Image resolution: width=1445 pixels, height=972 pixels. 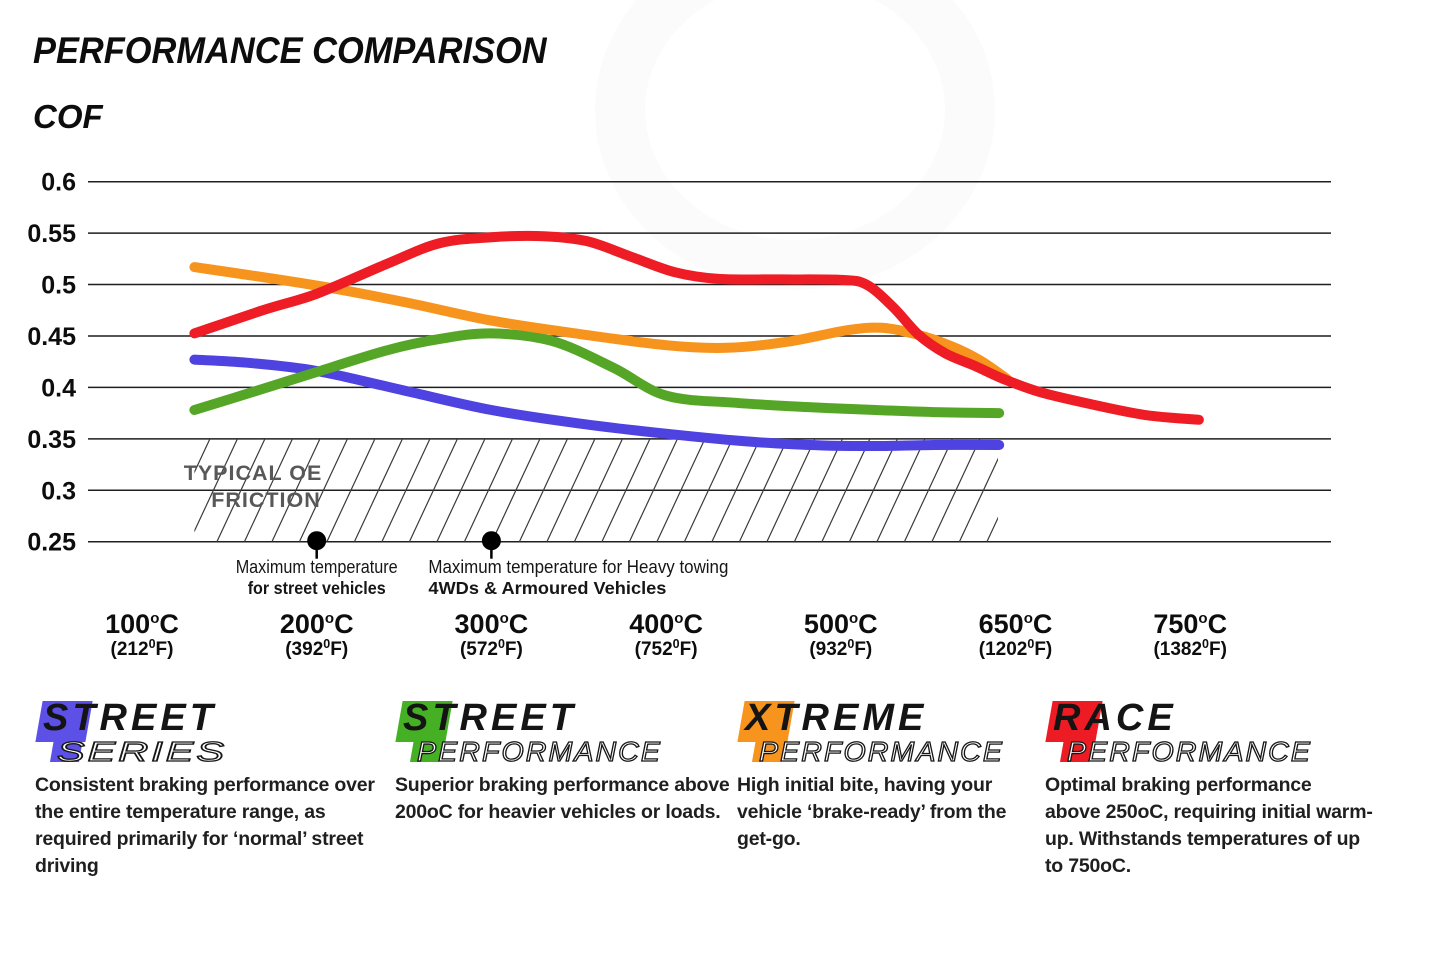 What do you see at coordinates (51, 234) in the screenshot?
I see `y-tick-label: 0.55` at bounding box center [51, 234].